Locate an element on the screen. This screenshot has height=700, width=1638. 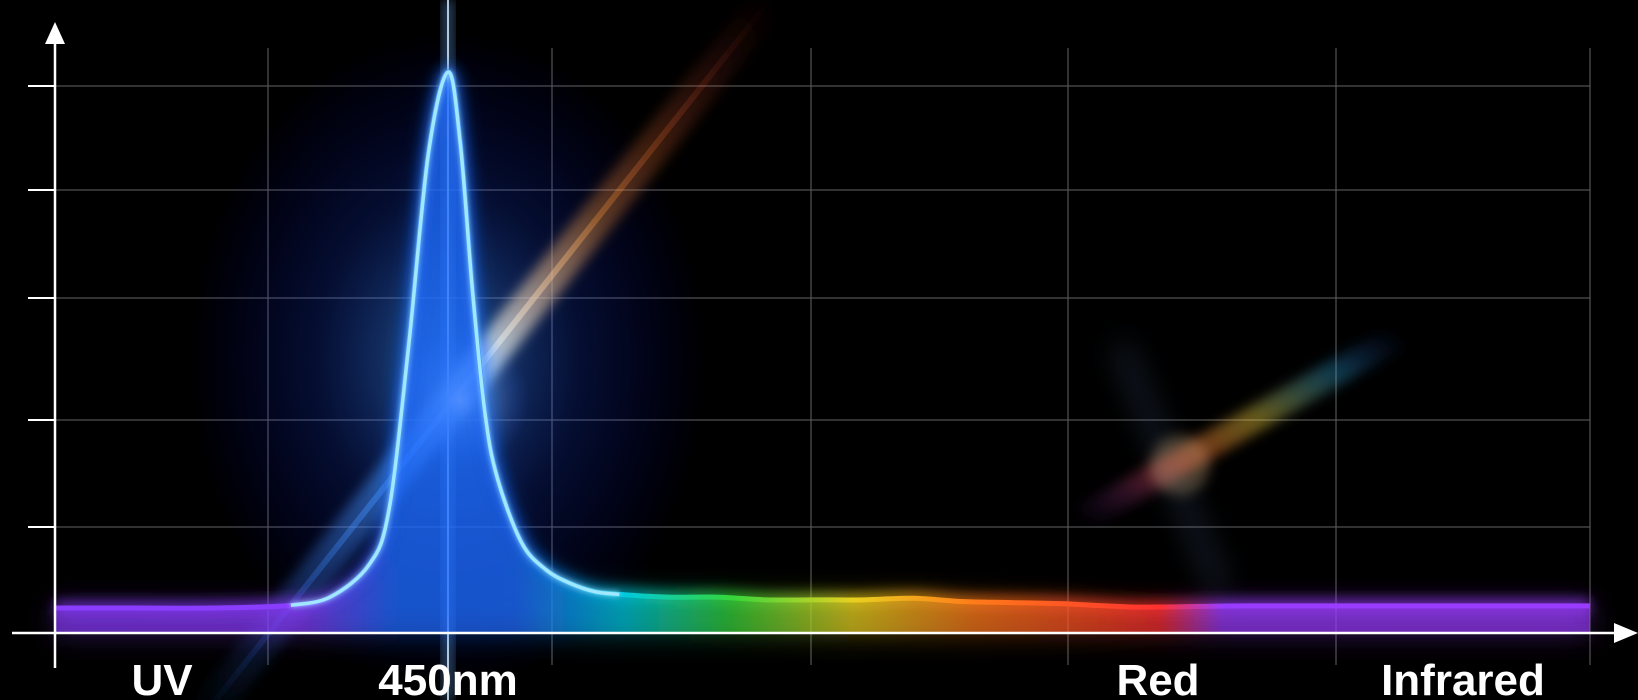
y-axis-arrow is located at coordinates (55, 33).